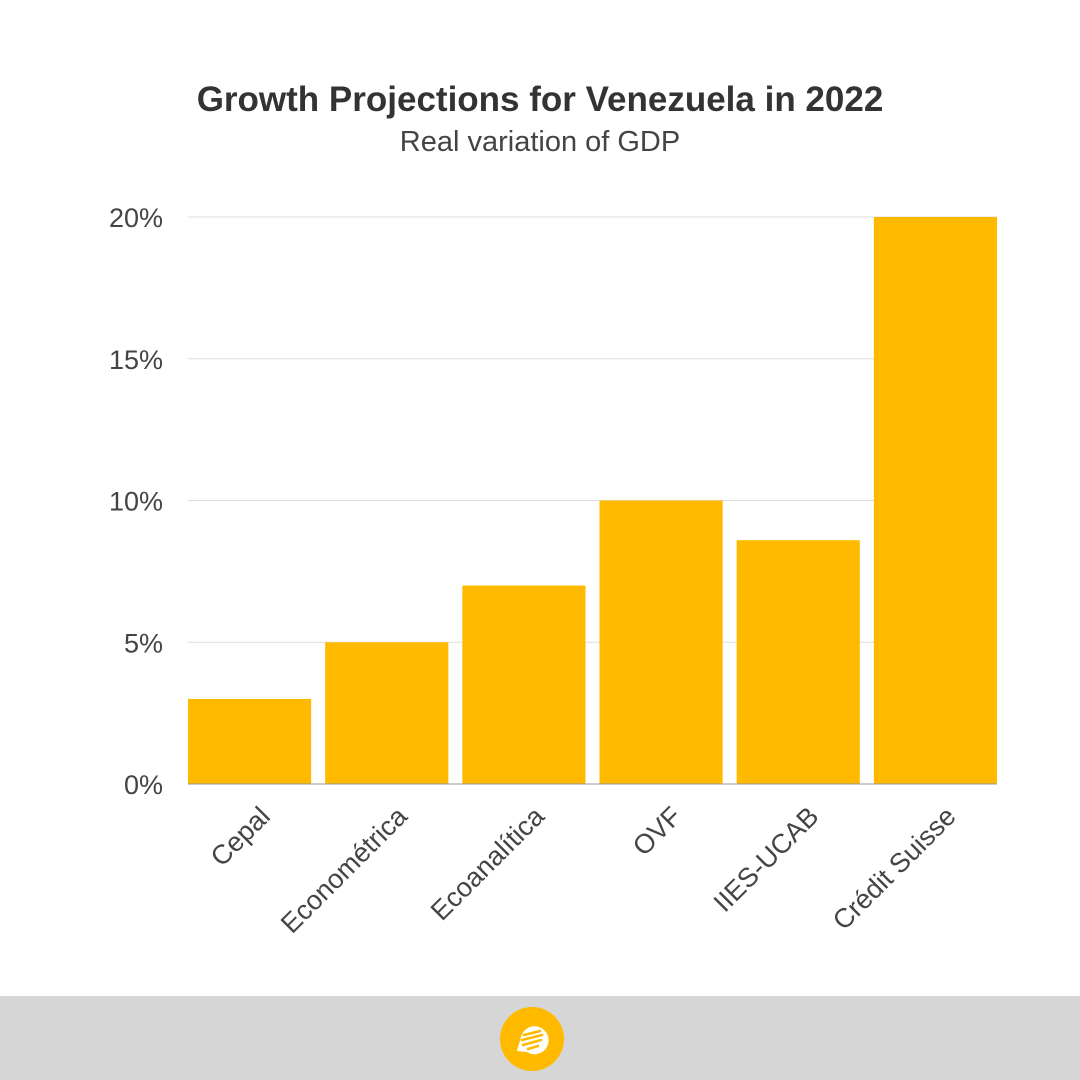  I want to click on chart-subtitle: Real variation of GDP, so click(540, 142).